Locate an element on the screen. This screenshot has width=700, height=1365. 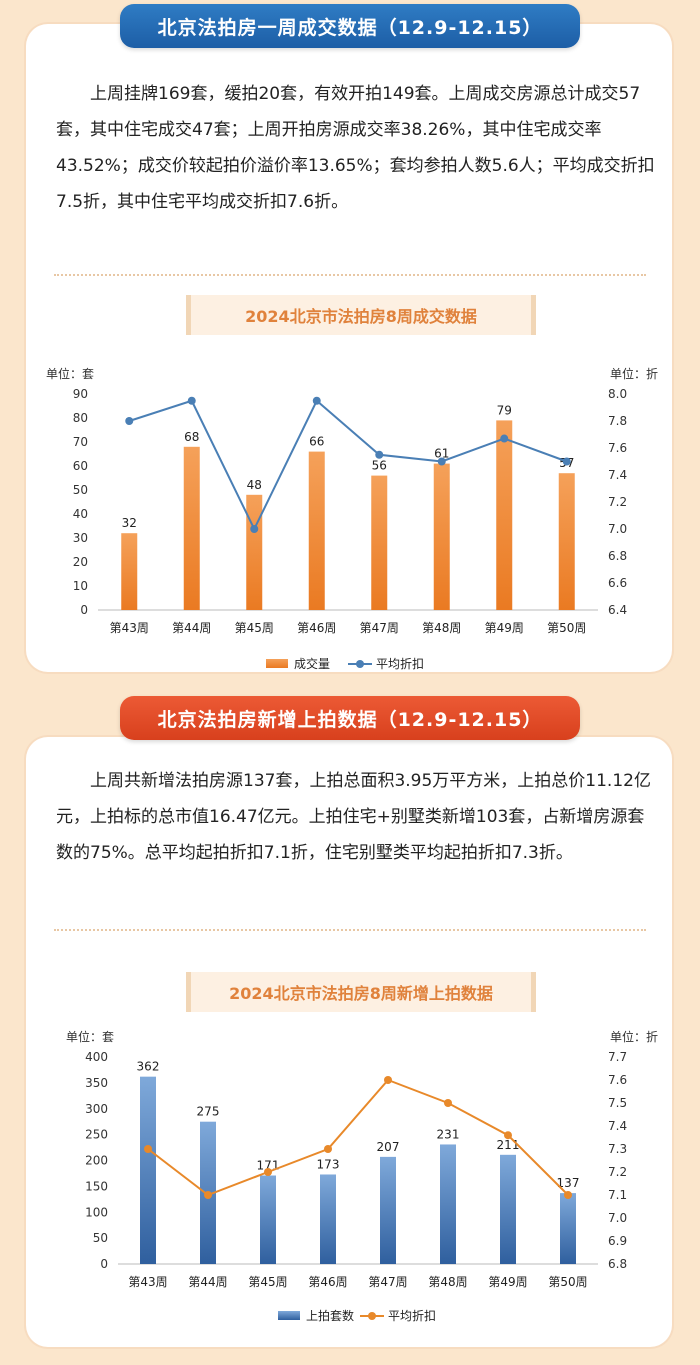
bar-value-label: 275 is located at coordinates (208, 1112).